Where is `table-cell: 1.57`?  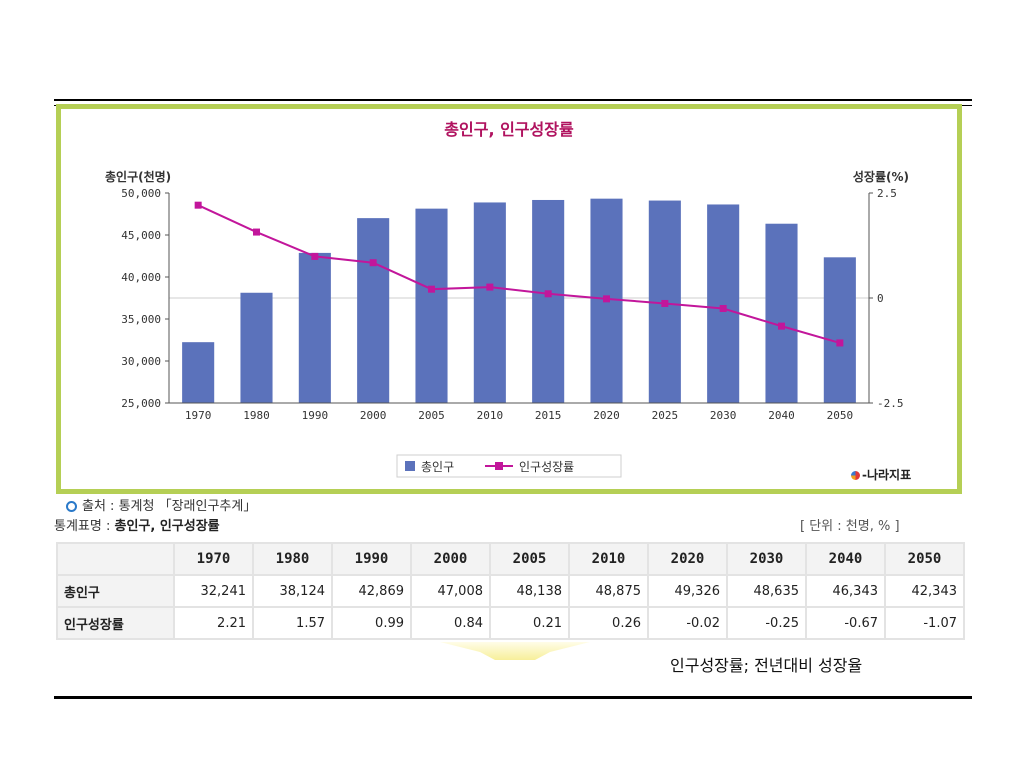
table-cell: 1.57 is located at coordinates (292, 623).